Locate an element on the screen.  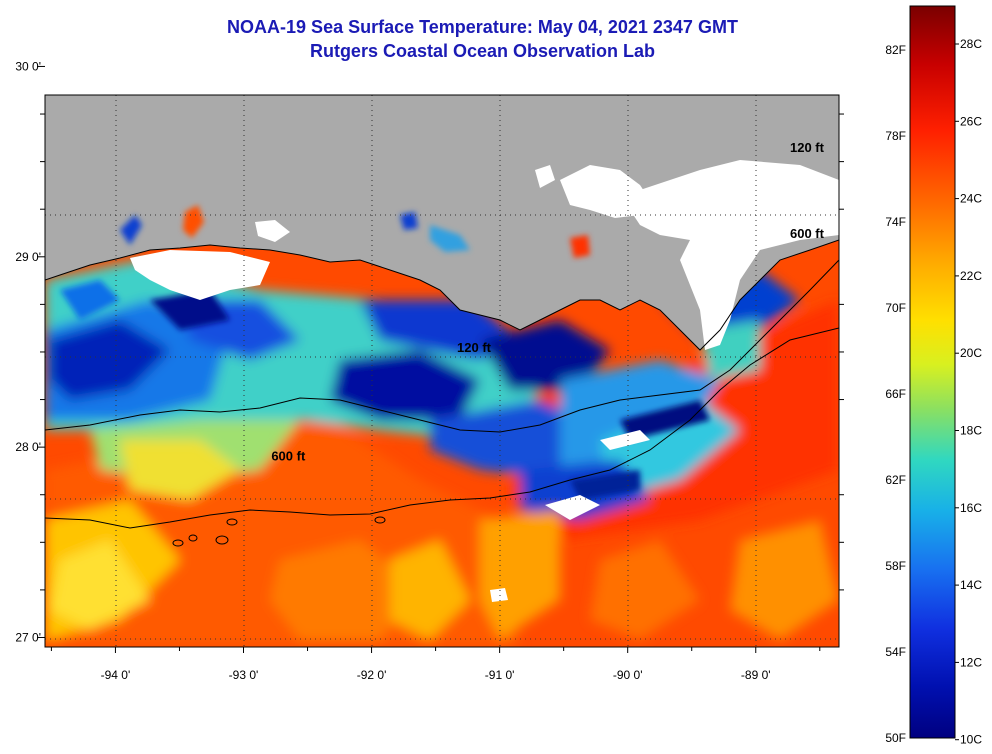
lon-tick-label: -91 0' is located at coordinates (500, 675).